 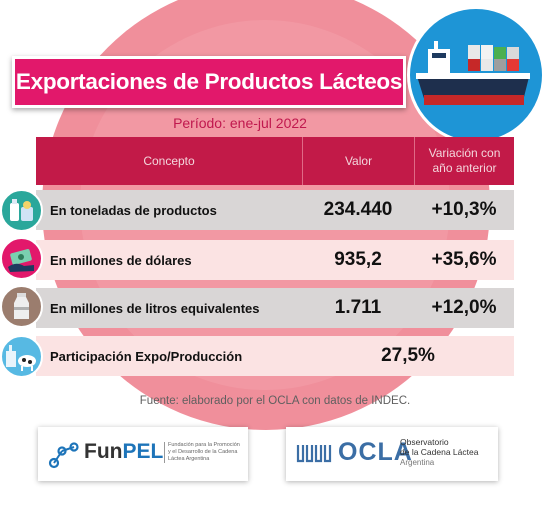 I want to click on header-value: Valor, so click(x=358, y=161).